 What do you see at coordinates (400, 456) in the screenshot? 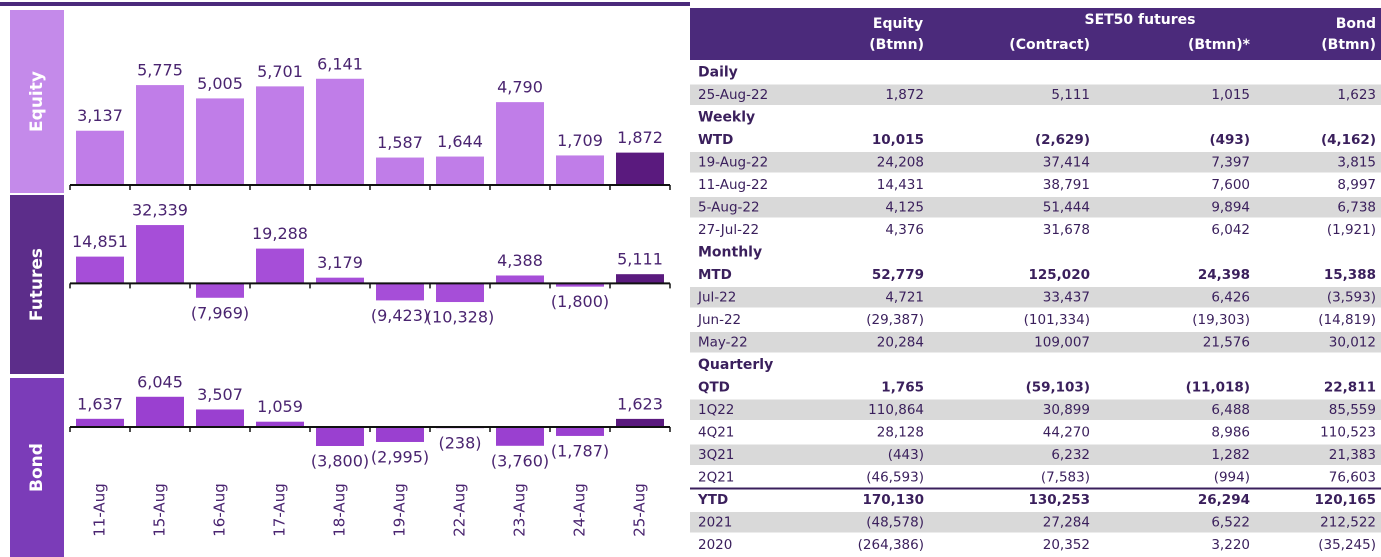
I see `data-label: (2,995)` at bounding box center [400, 456].